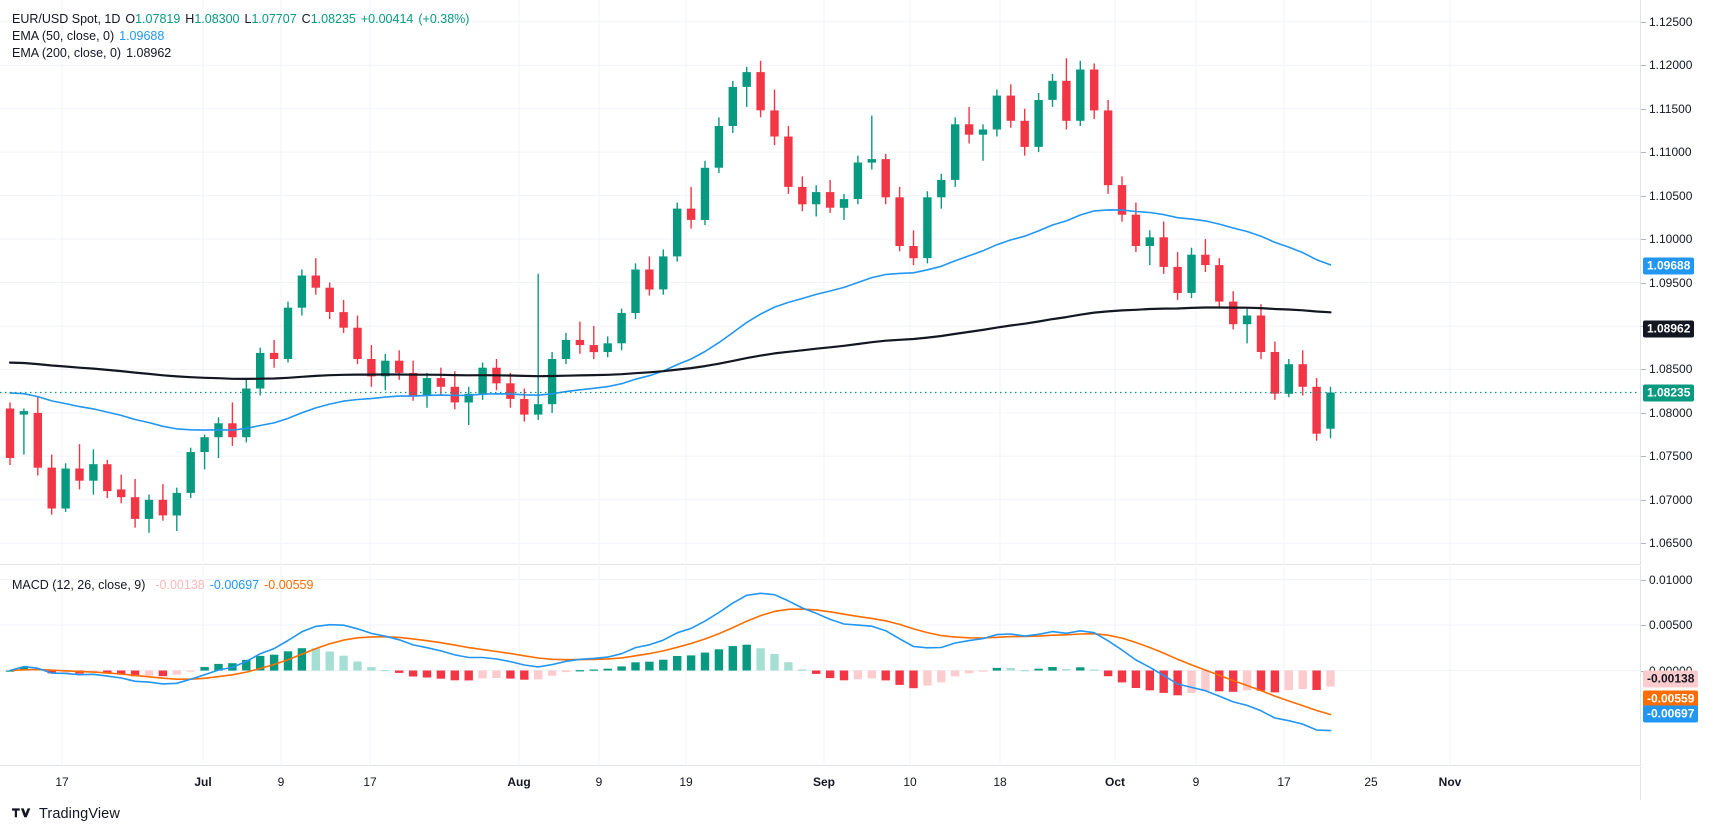 The image size is (1723, 835). I want to click on time-axis-label: Oct, so click(1115, 782).